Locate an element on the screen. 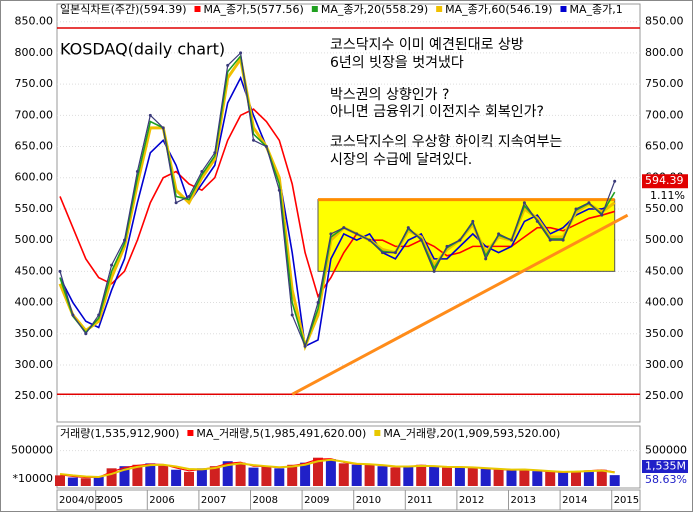 The image size is (693, 512). x-tick-label: 2007 is located at coordinates (213, 500).